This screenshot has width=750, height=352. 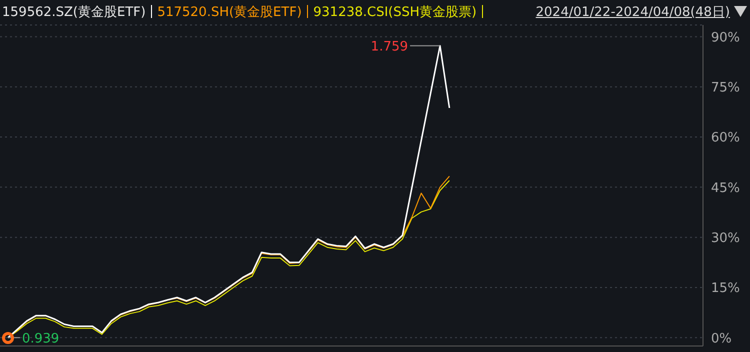 I want to click on y-tick-label: 75%, so click(x=725, y=88).